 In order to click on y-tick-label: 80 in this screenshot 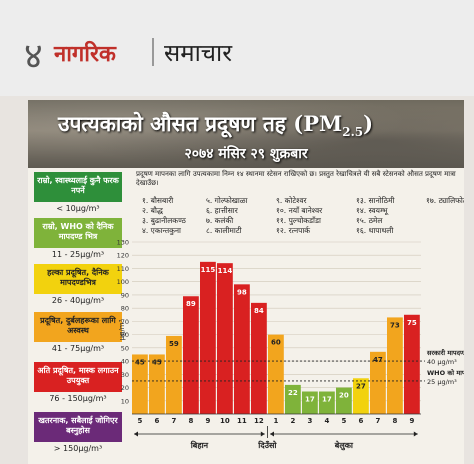, I will do `click(125, 309)`.